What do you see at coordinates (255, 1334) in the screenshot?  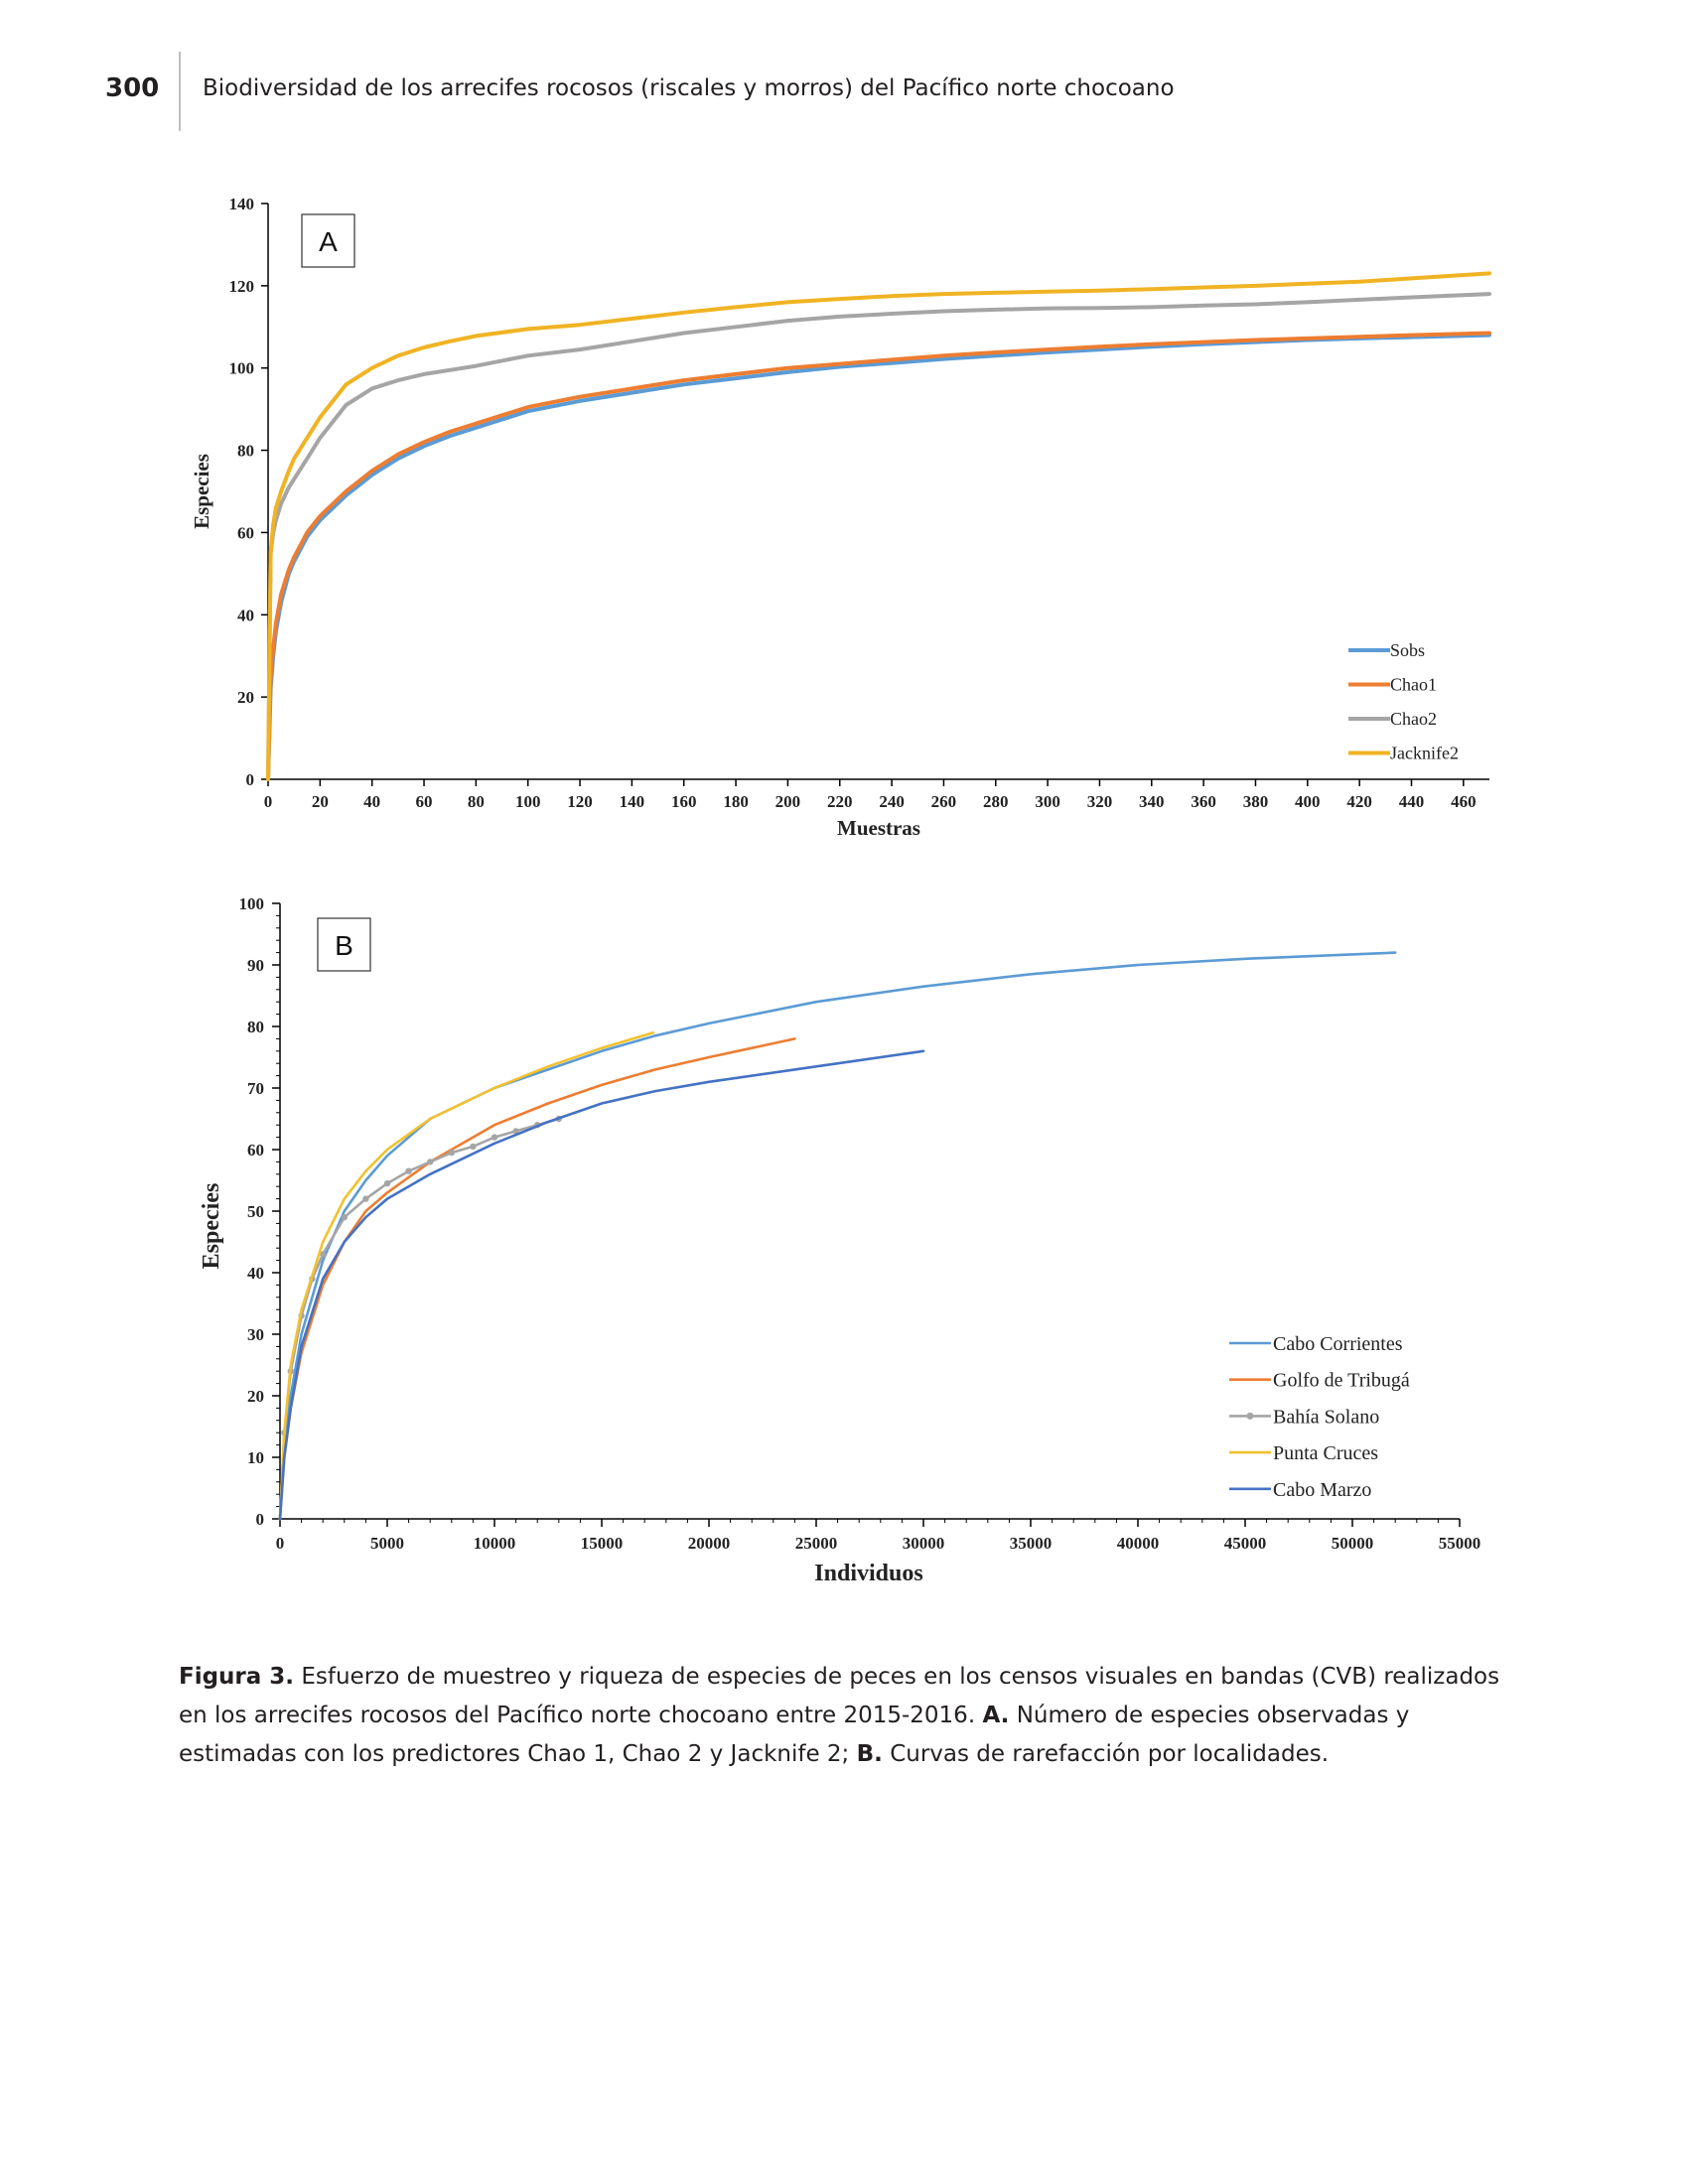 I see `chart-b-y-tick-label: 30` at bounding box center [255, 1334].